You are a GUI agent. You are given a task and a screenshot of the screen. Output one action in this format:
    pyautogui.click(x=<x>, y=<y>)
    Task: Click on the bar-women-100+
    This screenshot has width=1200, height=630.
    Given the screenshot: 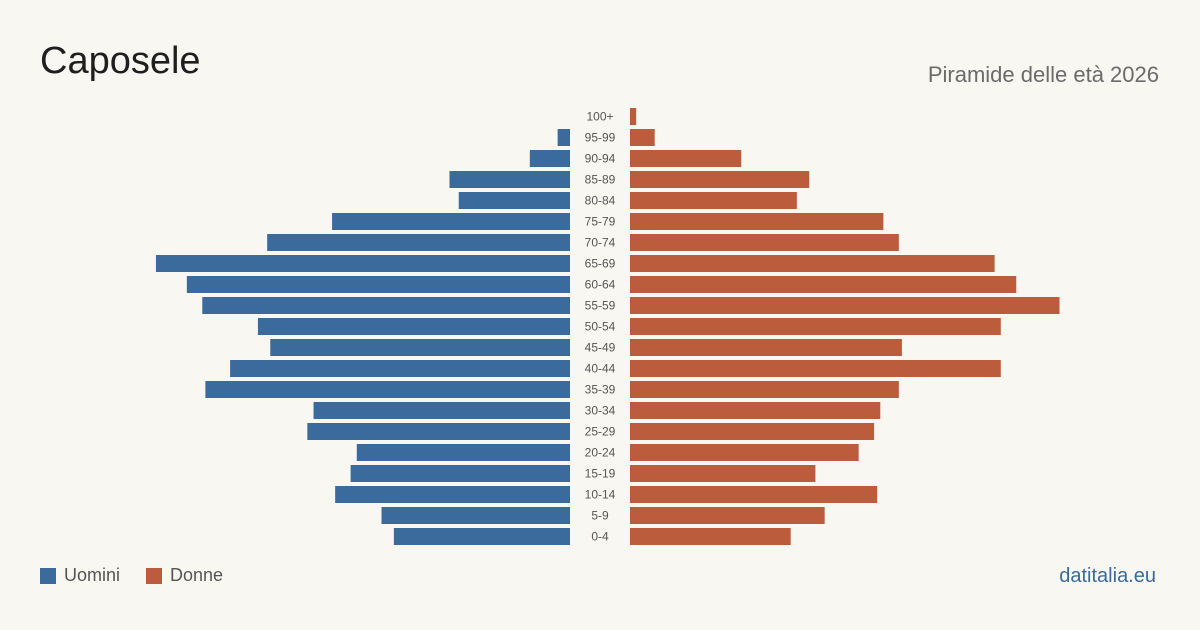 What is the action you would take?
    pyautogui.click(x=633, y=116)
    